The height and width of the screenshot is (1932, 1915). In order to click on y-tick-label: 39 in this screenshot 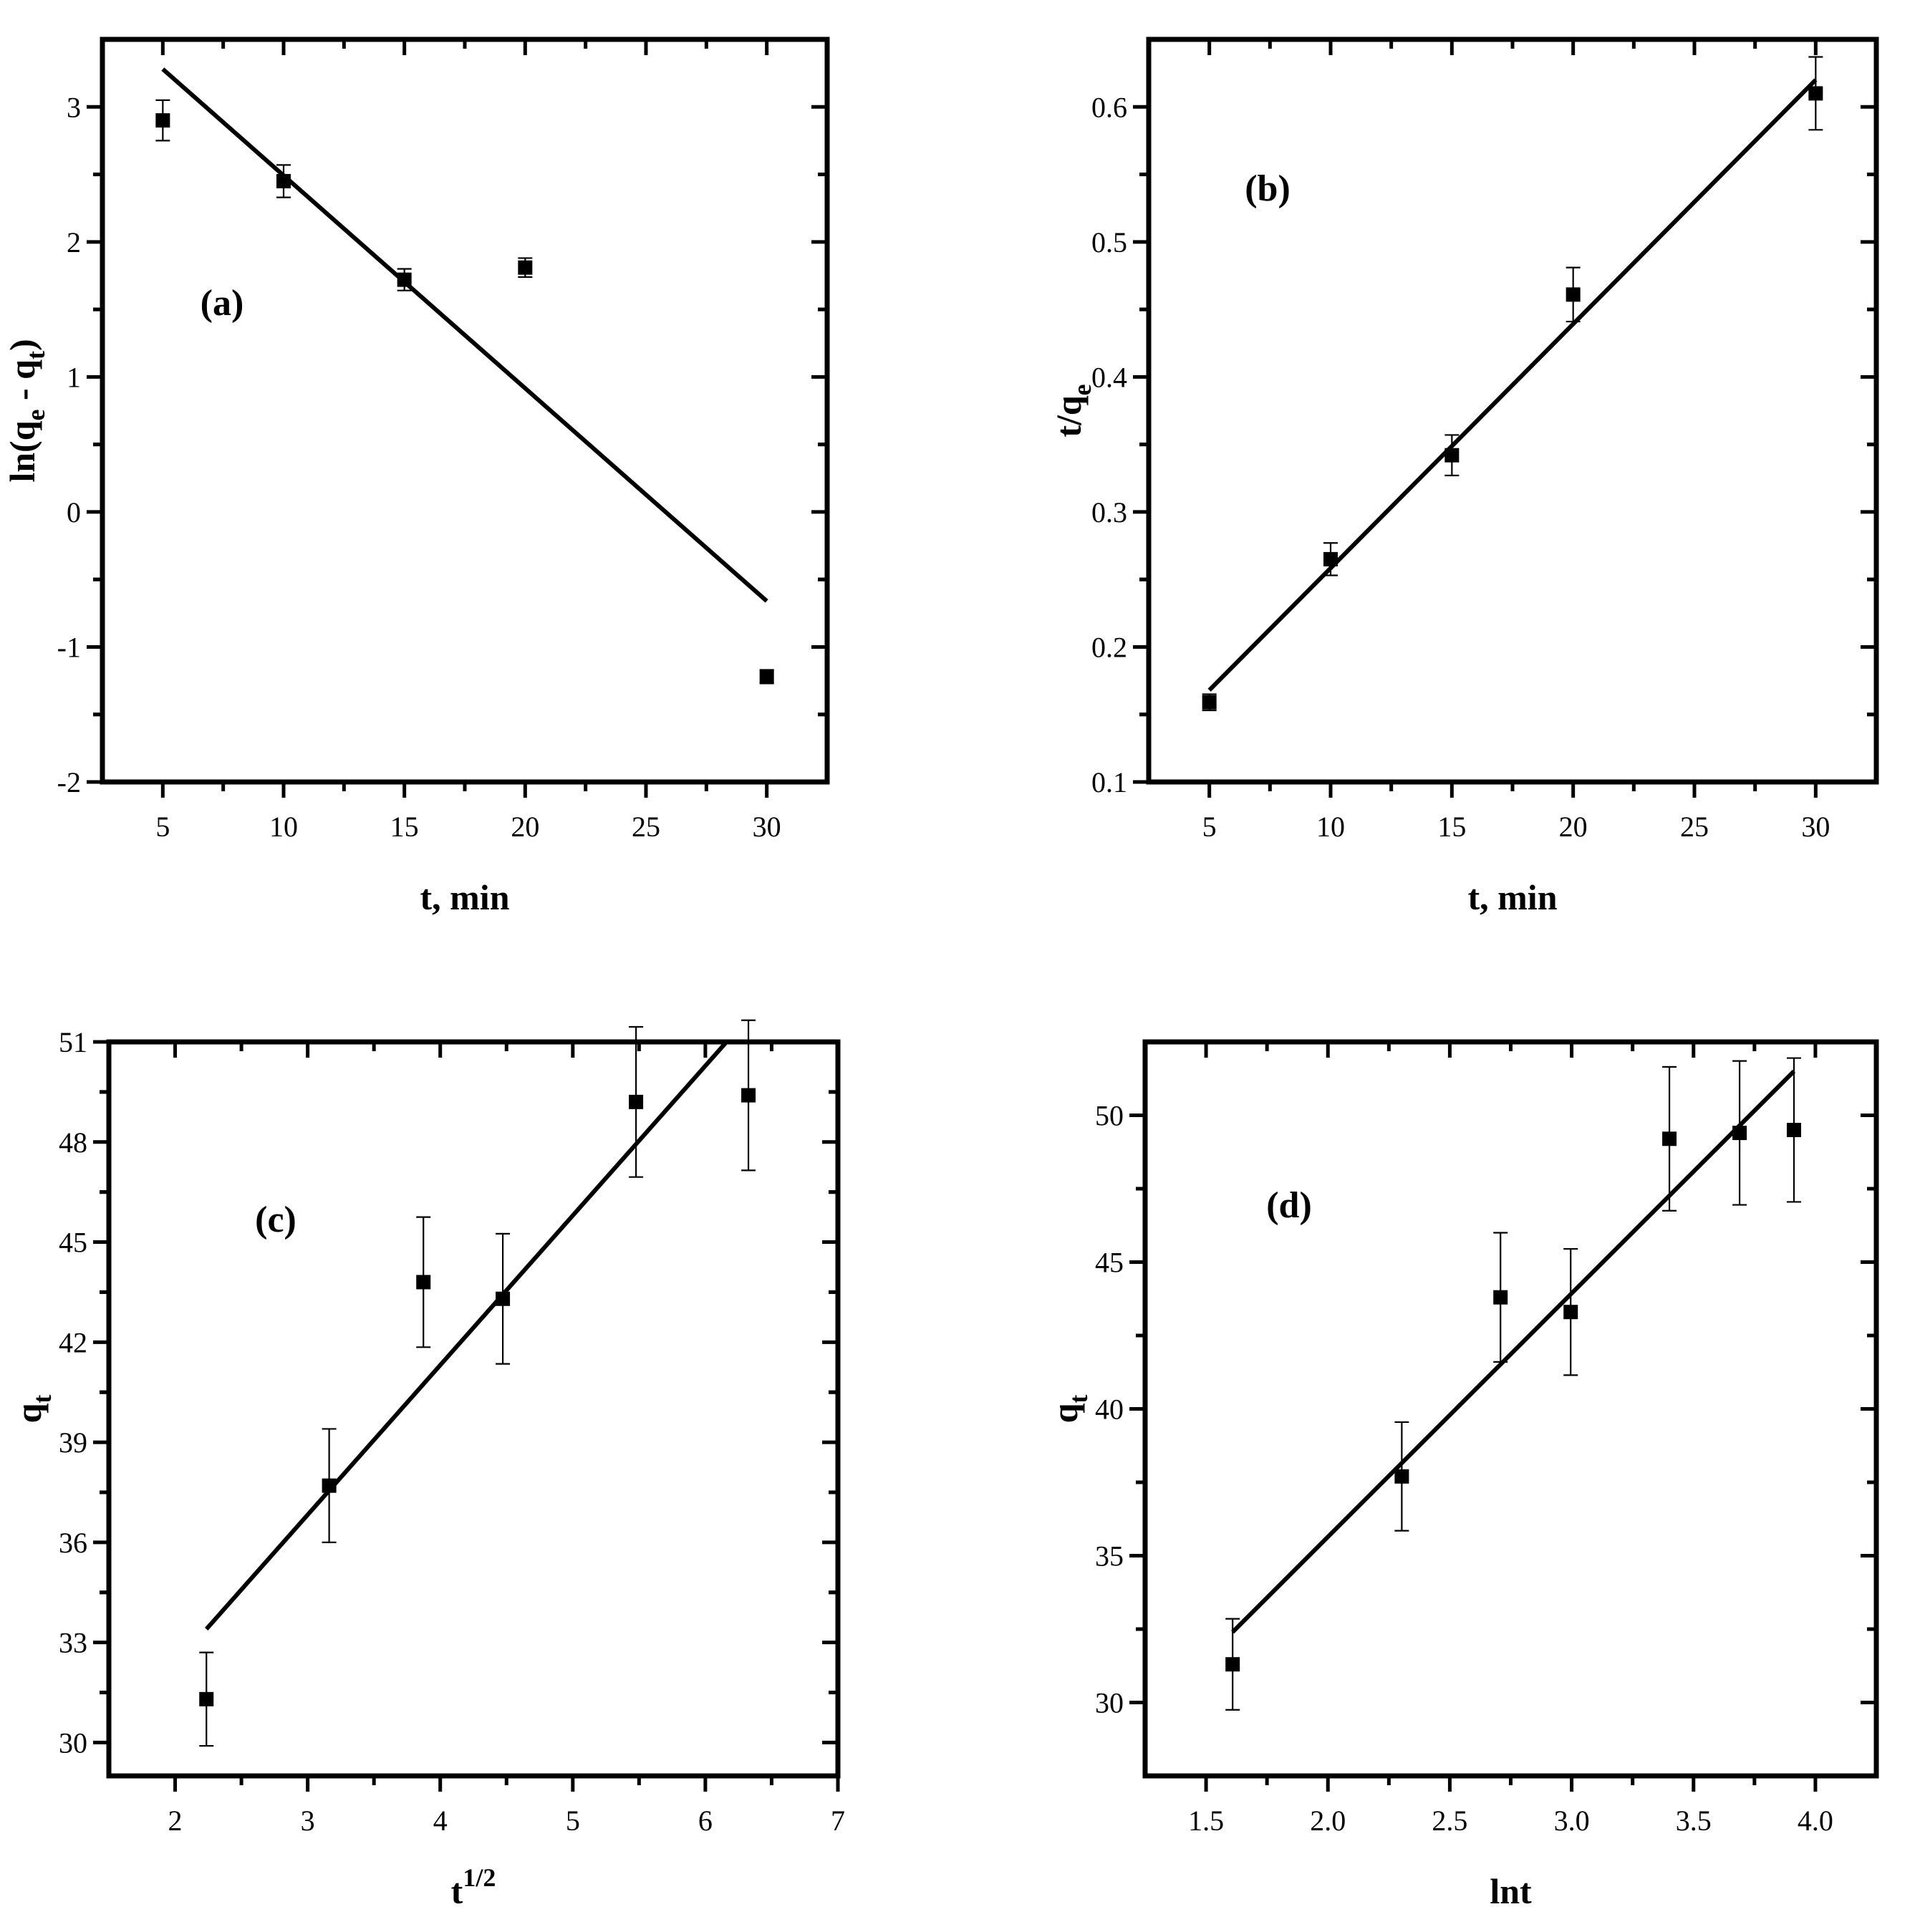, I will do `click(73, 1442)`.